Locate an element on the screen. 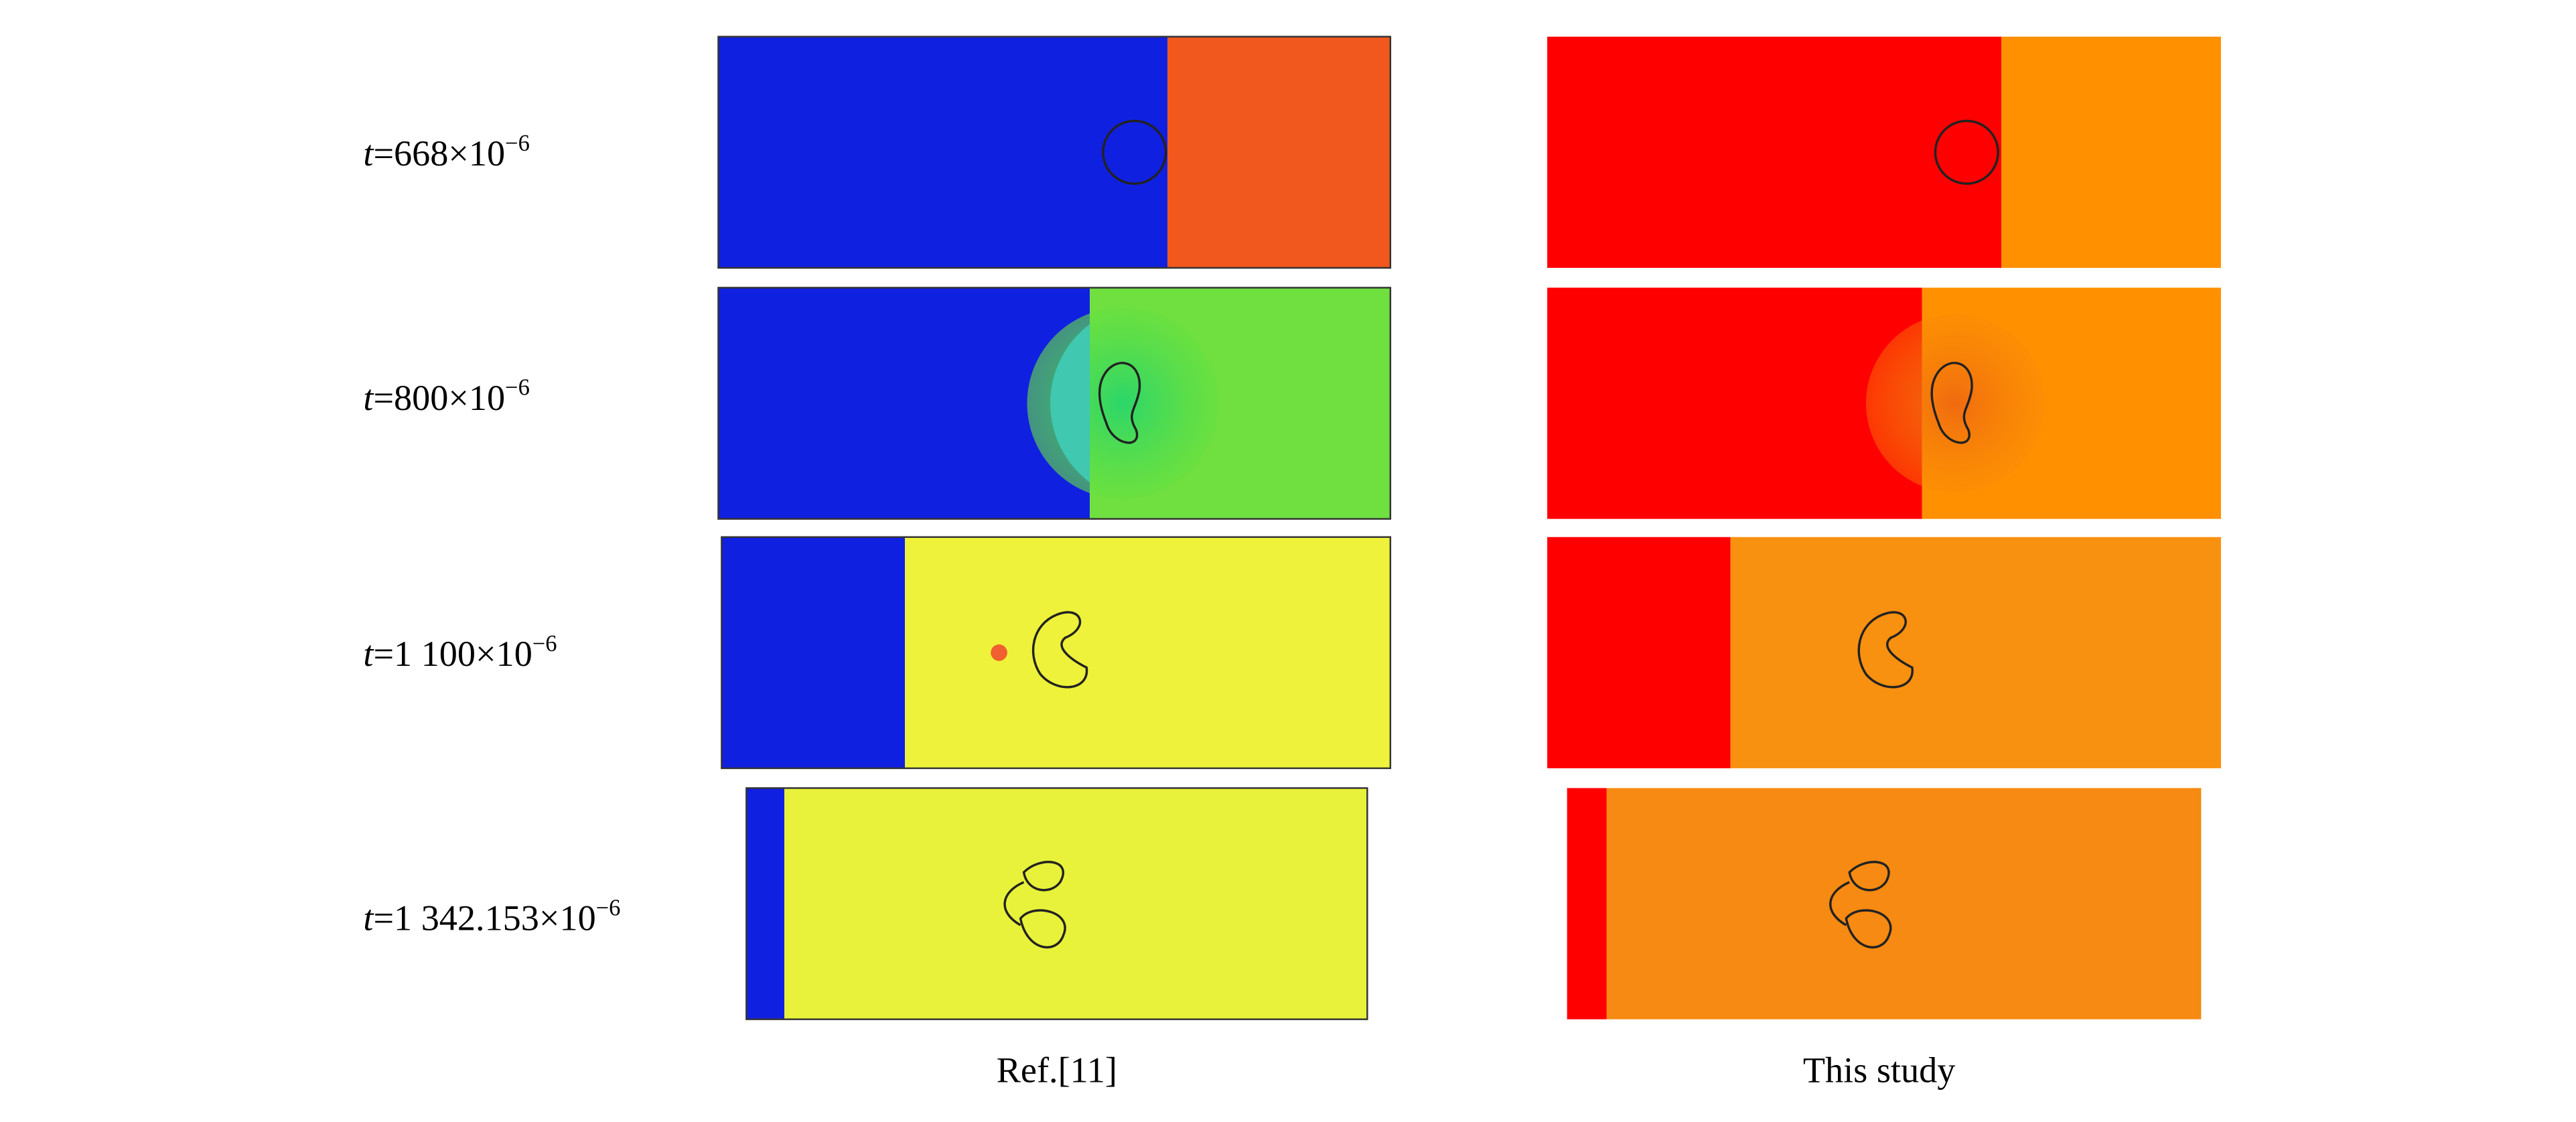  column-caption: Ref.[11] is located at coordinates (1057, 1070).